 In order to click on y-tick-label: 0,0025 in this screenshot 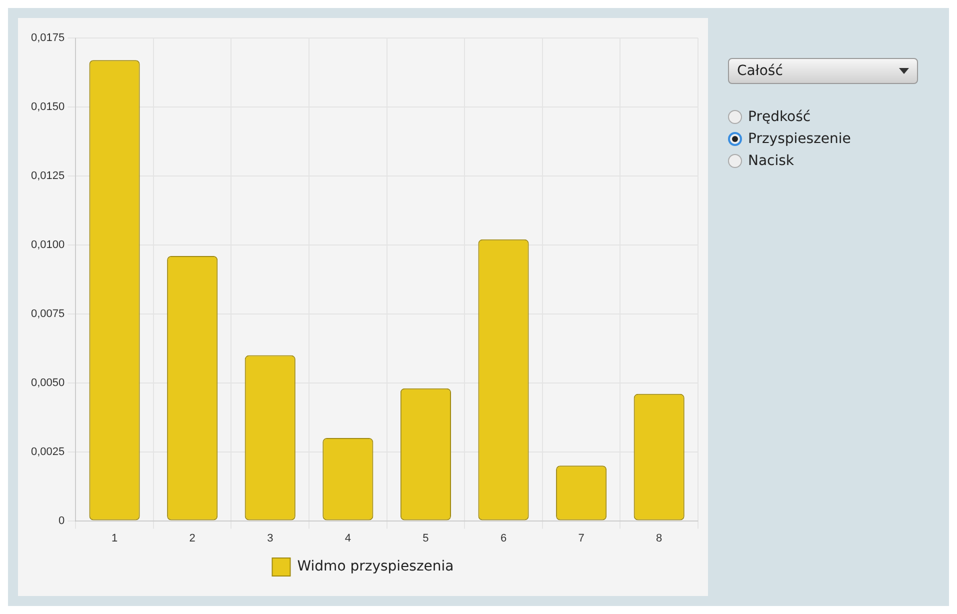, I will do `click(47, 452)`.